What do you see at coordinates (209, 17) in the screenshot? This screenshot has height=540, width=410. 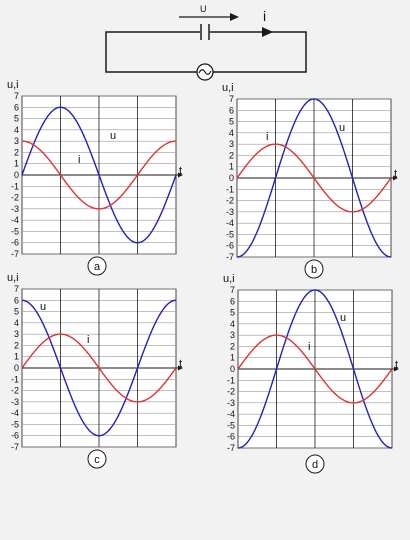 I see `voltage-arrow-icon` at bounding box center [209, 17].